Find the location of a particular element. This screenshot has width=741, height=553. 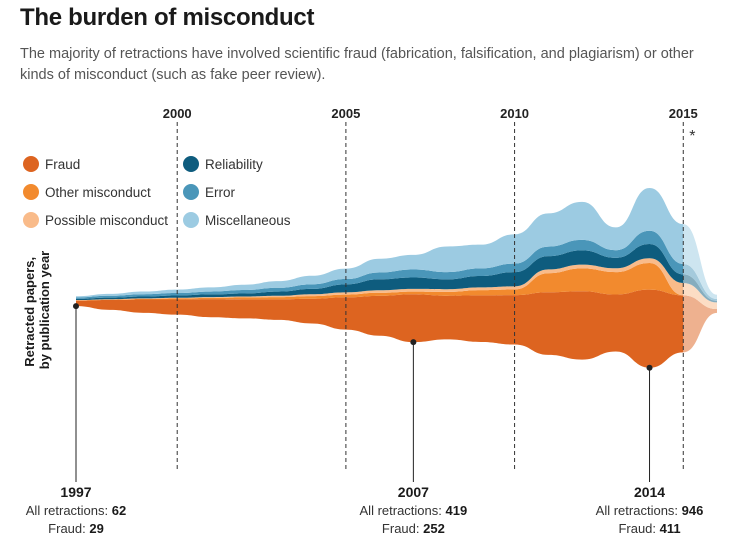

callout-2007: 2007 All retractions: 419 Fraud: 252 is located at coordinates (414, 437).